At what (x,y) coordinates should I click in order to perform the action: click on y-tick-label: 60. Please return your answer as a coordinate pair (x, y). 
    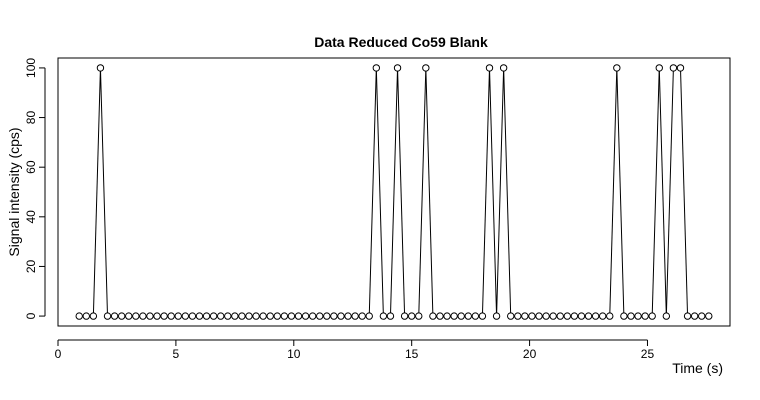
    Looking at the image, I should click on (31, 167).